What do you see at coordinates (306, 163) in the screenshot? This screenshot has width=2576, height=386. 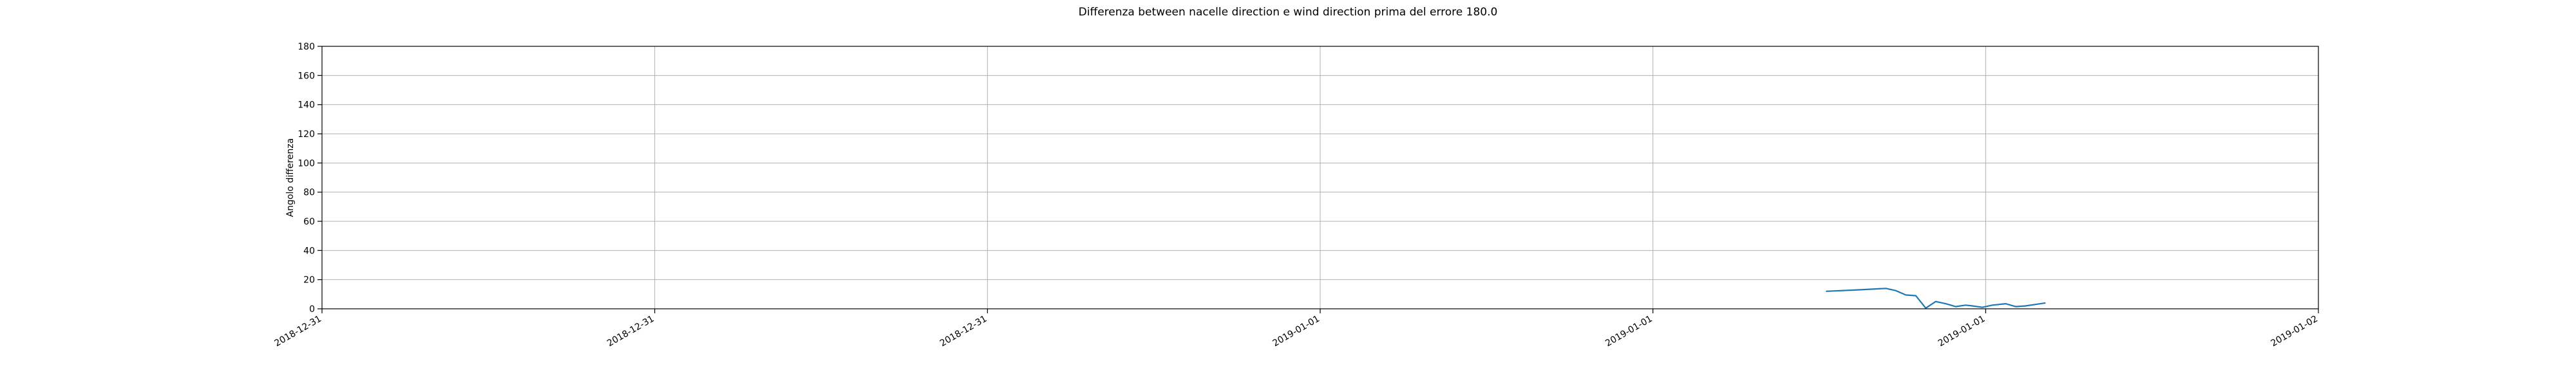 I see `y-tick-label: 100` at bounding box center [306, 163].